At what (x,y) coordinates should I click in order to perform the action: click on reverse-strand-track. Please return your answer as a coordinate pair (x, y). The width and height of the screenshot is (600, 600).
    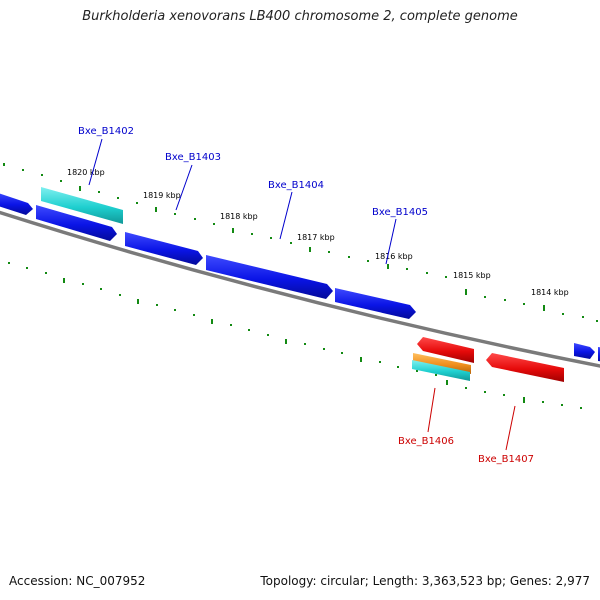
    Looking at the image, I should click on (488, 359).